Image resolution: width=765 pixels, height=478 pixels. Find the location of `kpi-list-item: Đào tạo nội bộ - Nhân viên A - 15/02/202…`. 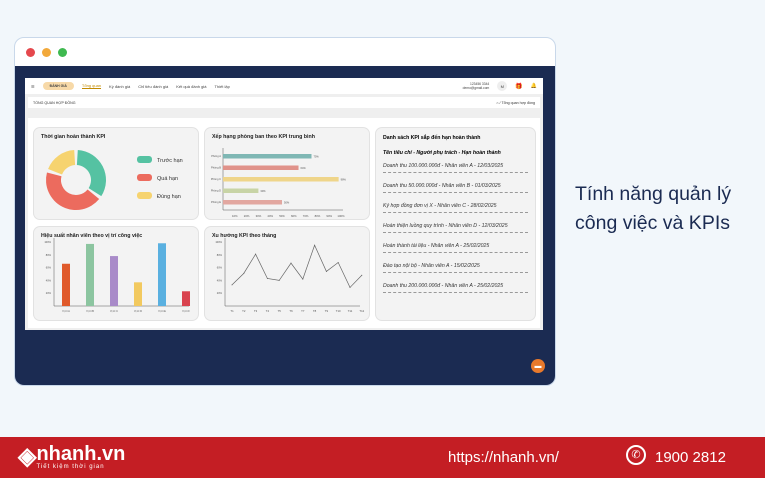

kpi-list-item: Đào tạo nội bộ - Nhân viên A - 15/02/202… is located at coordinates (455, 268).